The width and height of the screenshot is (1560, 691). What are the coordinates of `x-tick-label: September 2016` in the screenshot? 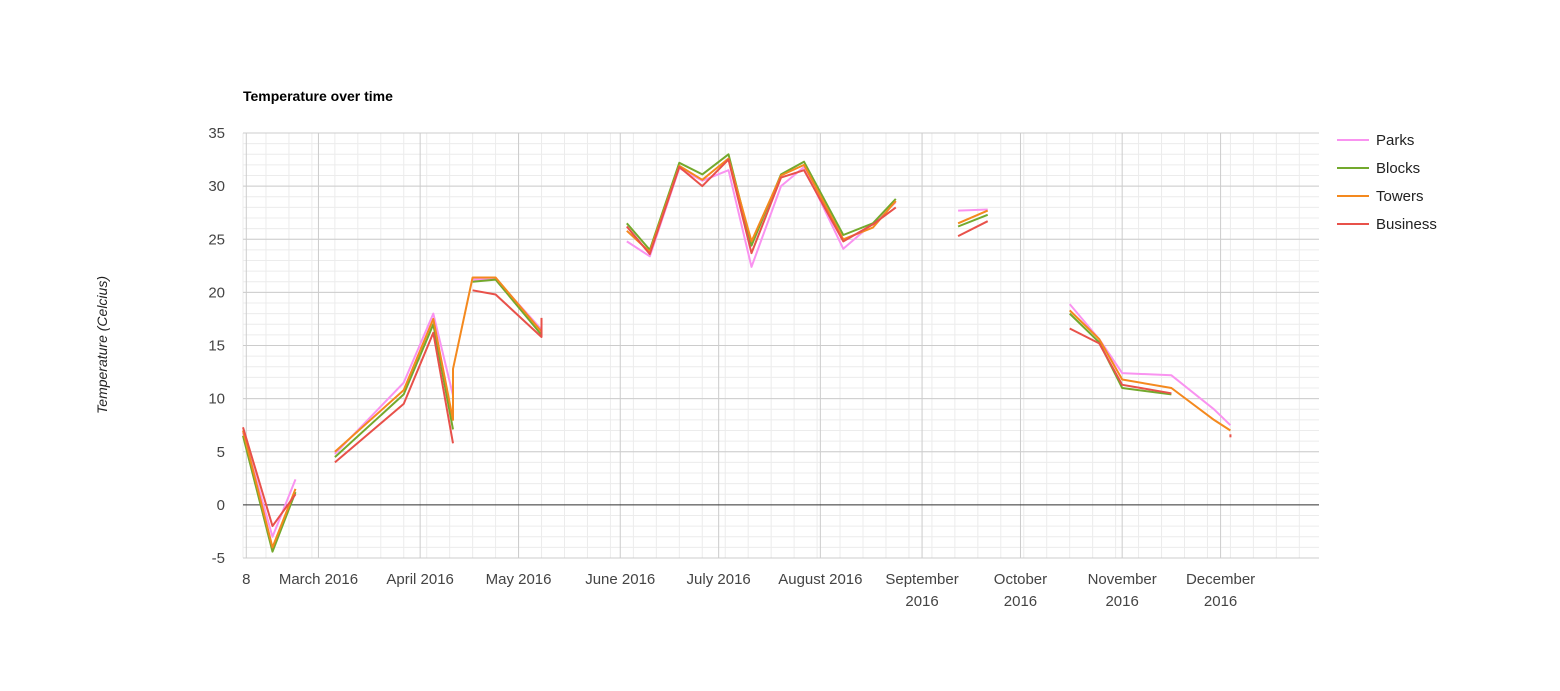 It's located at (921, 590).